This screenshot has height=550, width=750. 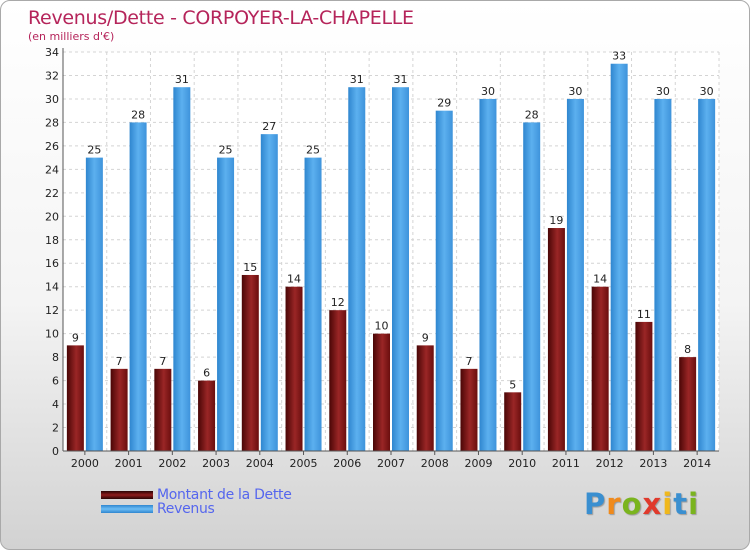 I want to click on y-tick-label: 32, so click(x=52, y=75).